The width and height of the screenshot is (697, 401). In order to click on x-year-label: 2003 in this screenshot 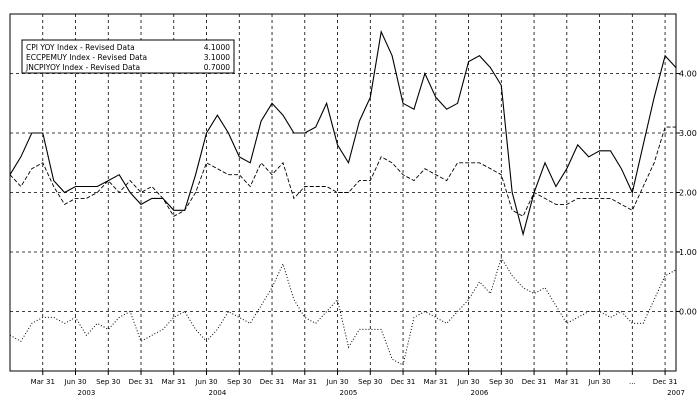, I will do `click(87, 393)`.